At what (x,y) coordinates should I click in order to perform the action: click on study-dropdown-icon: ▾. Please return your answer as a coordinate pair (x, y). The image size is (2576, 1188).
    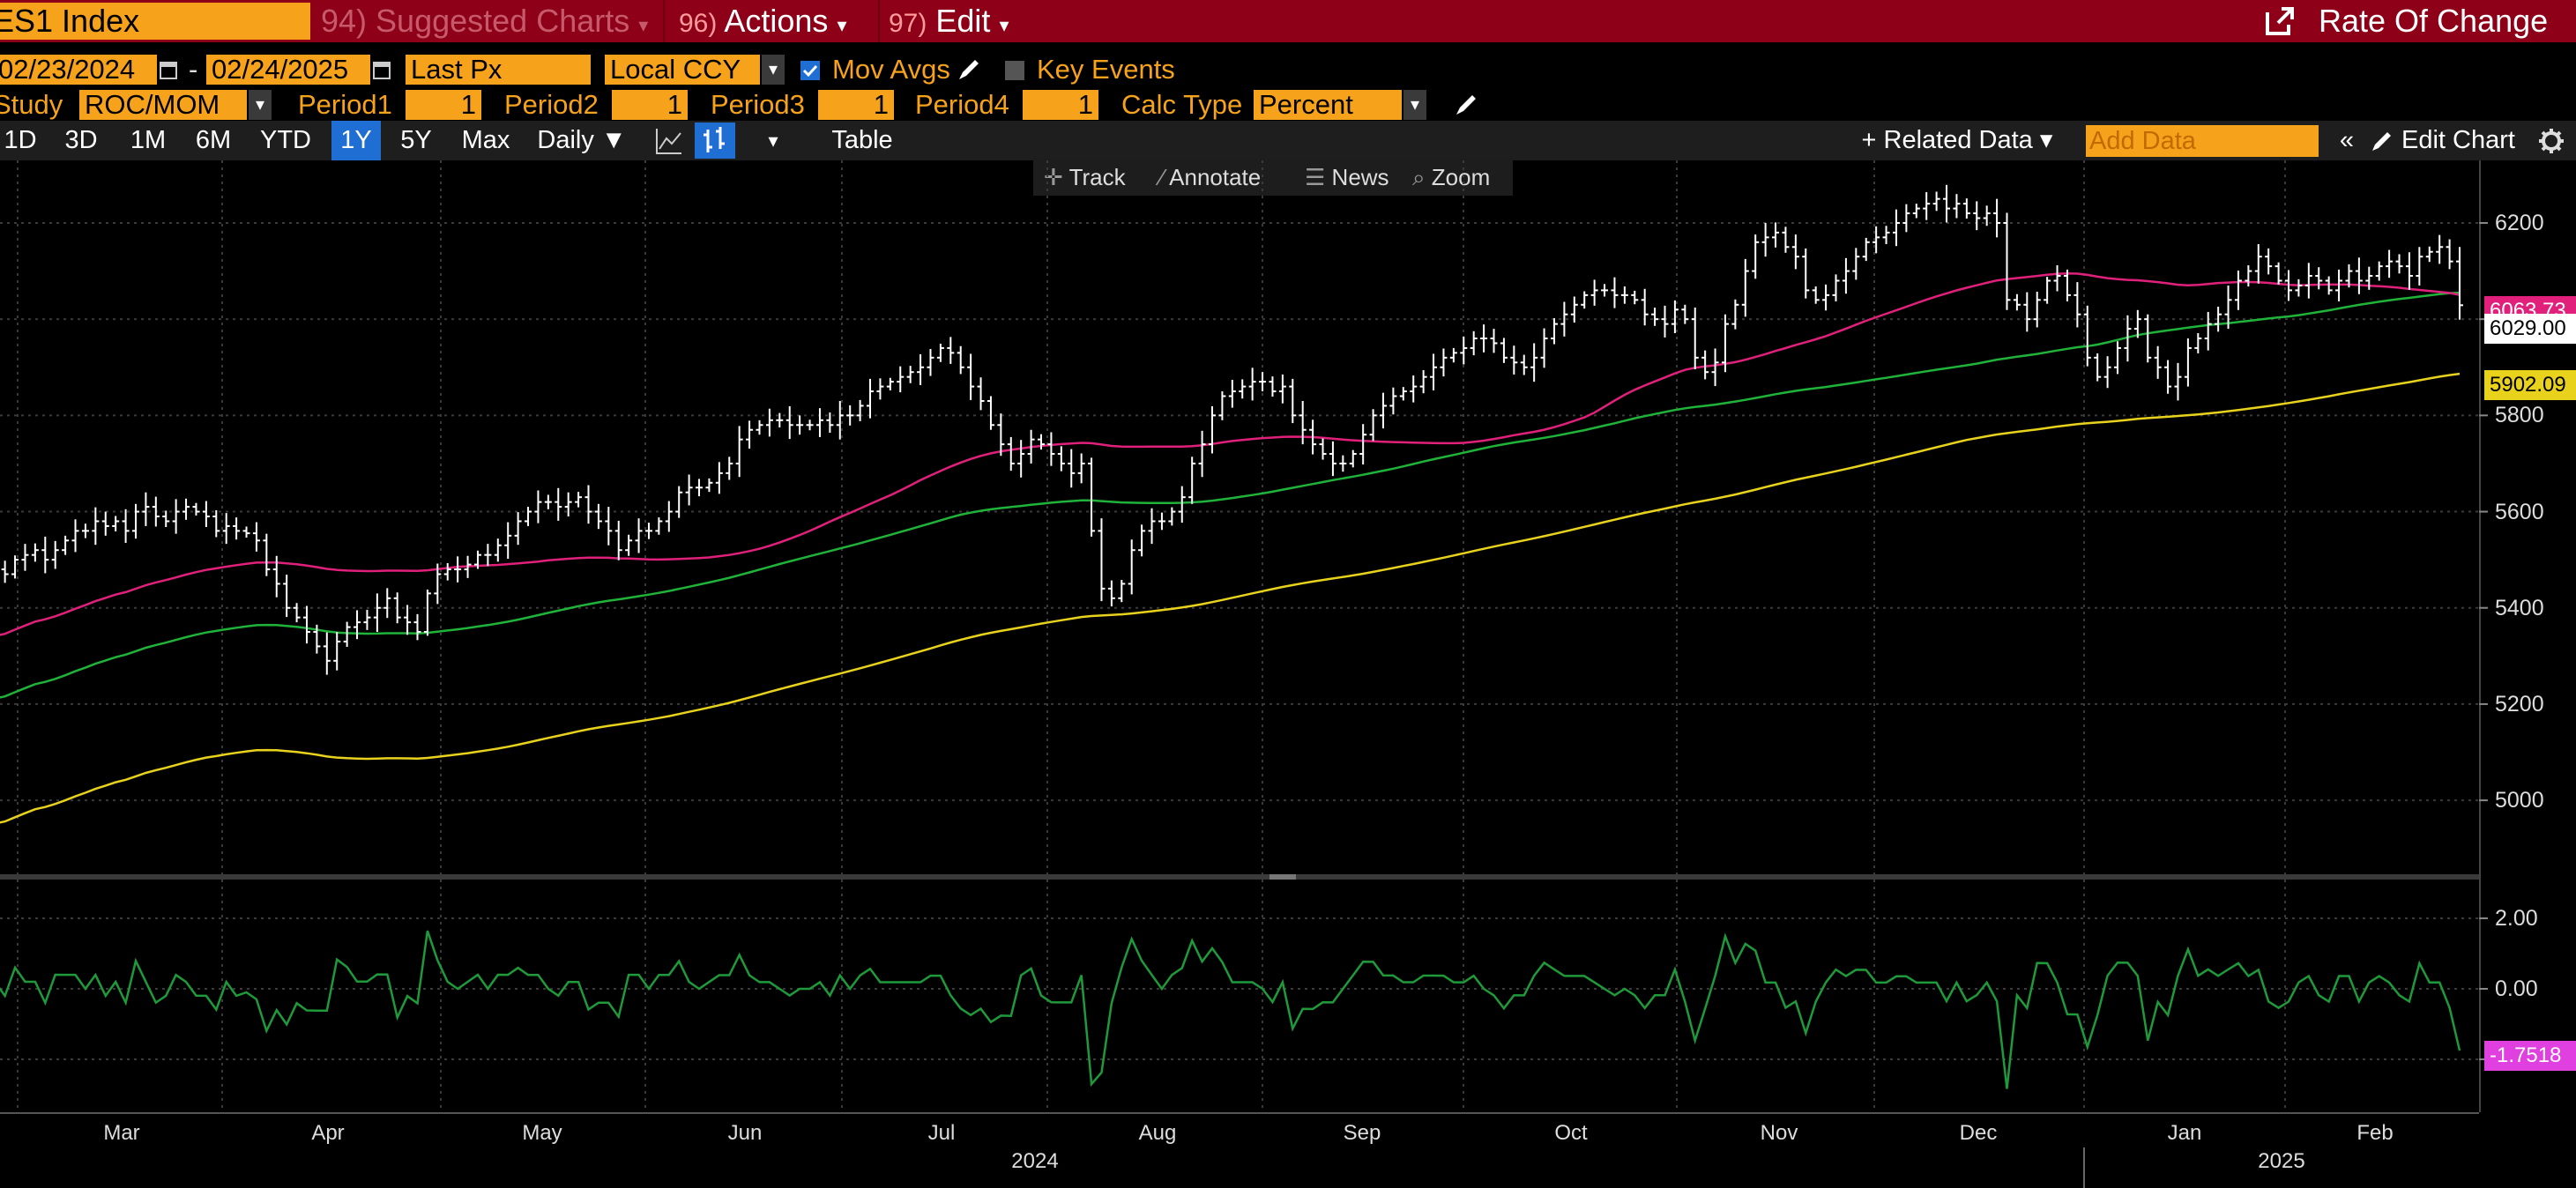
    Looking at the image, I should click on (260, 105).